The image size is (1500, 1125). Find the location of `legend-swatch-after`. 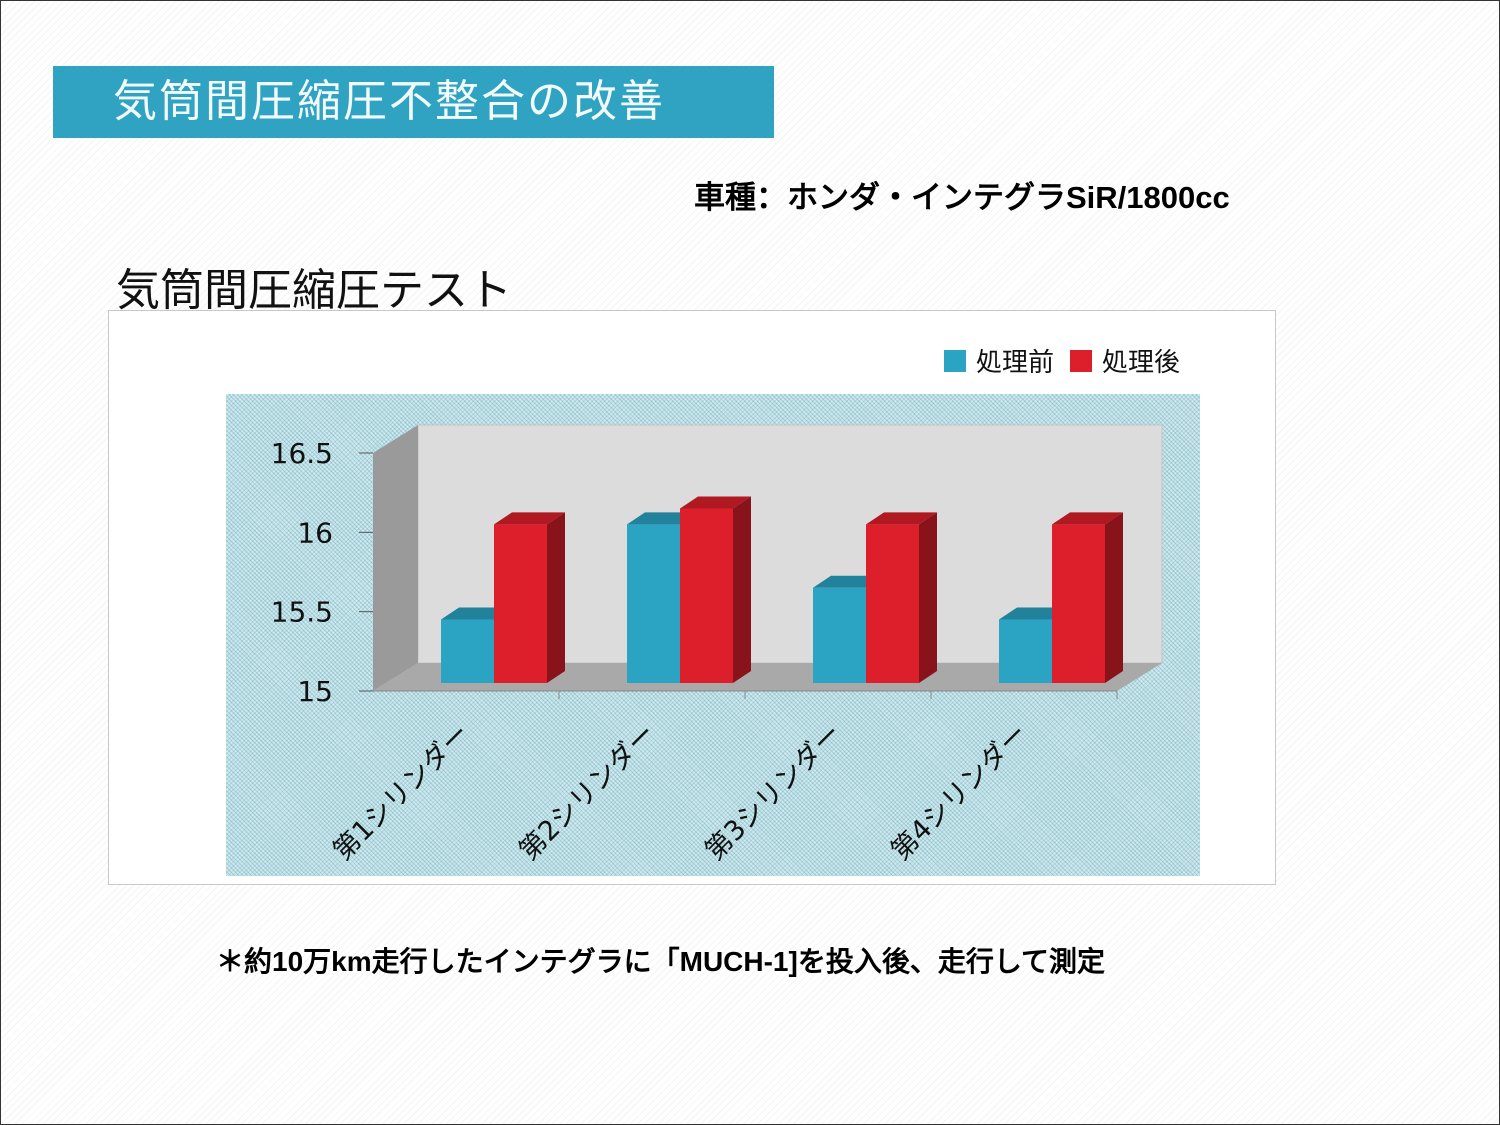

legend-swatch-after is located at coordinates (1081, 360).